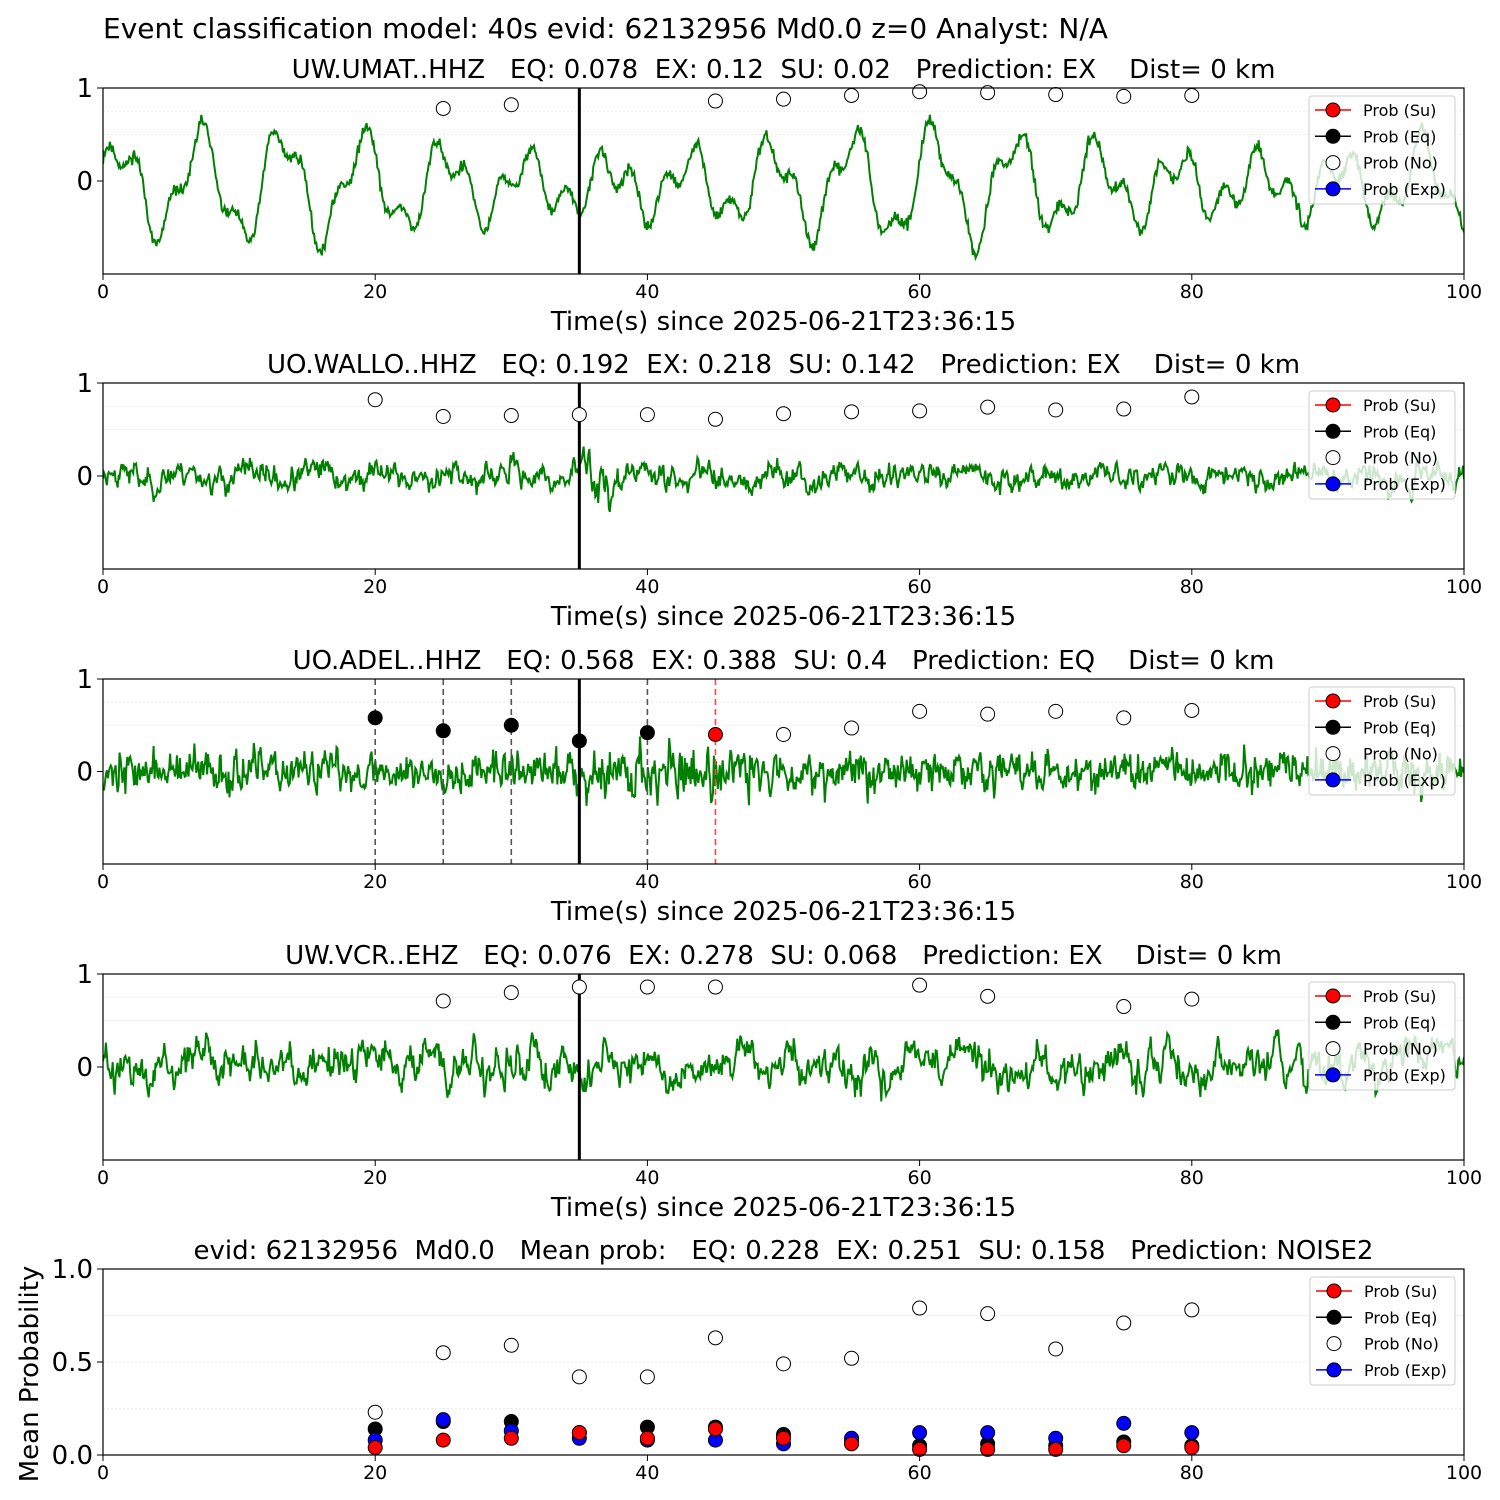  Describe the element at coordinates (72, 1270) in the screenshot. I see `y-tick-label: 1.0` at that location.